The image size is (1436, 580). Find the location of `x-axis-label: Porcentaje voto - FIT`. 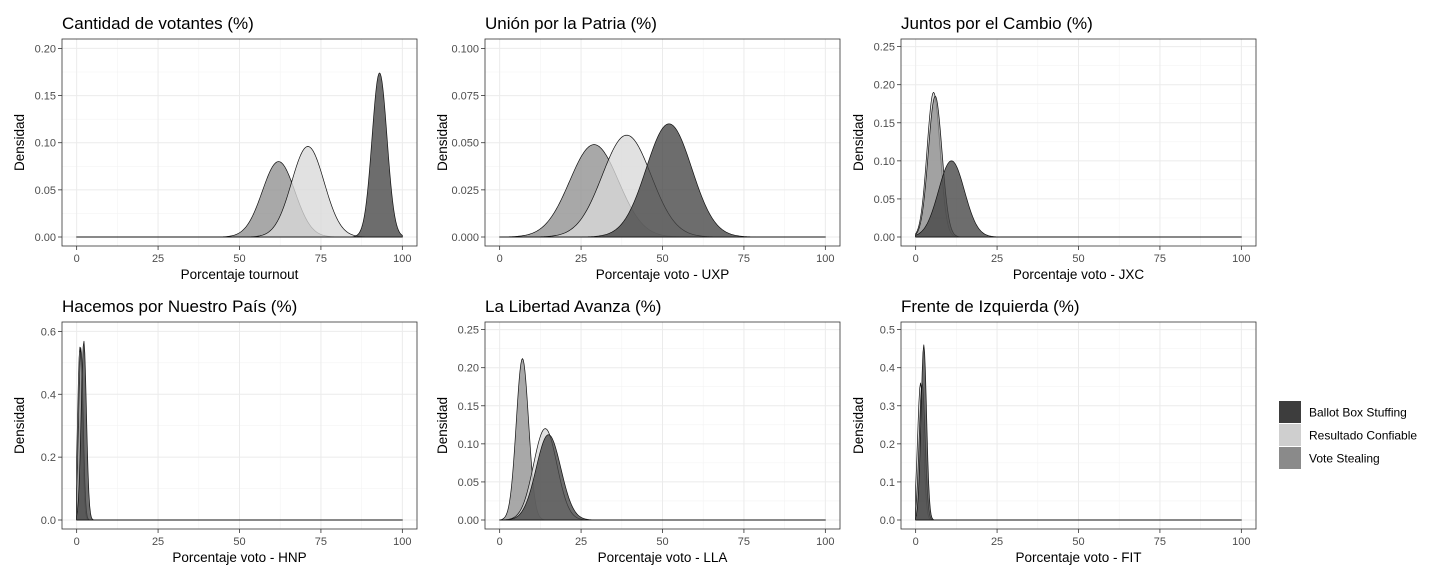

x-axis-label: Porcentaje voto - FIT is located at coordinates (1078, 557).